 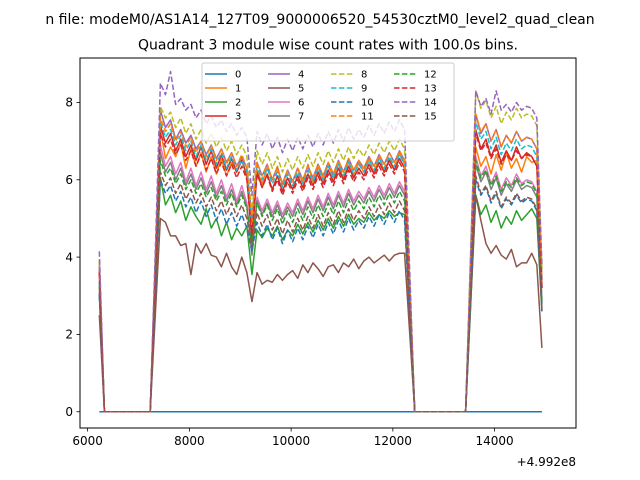 What do you see at coordinates (189, 441) in the screenshot?
I see `x-tick-label: 8000` at bounding box center [189, 441].